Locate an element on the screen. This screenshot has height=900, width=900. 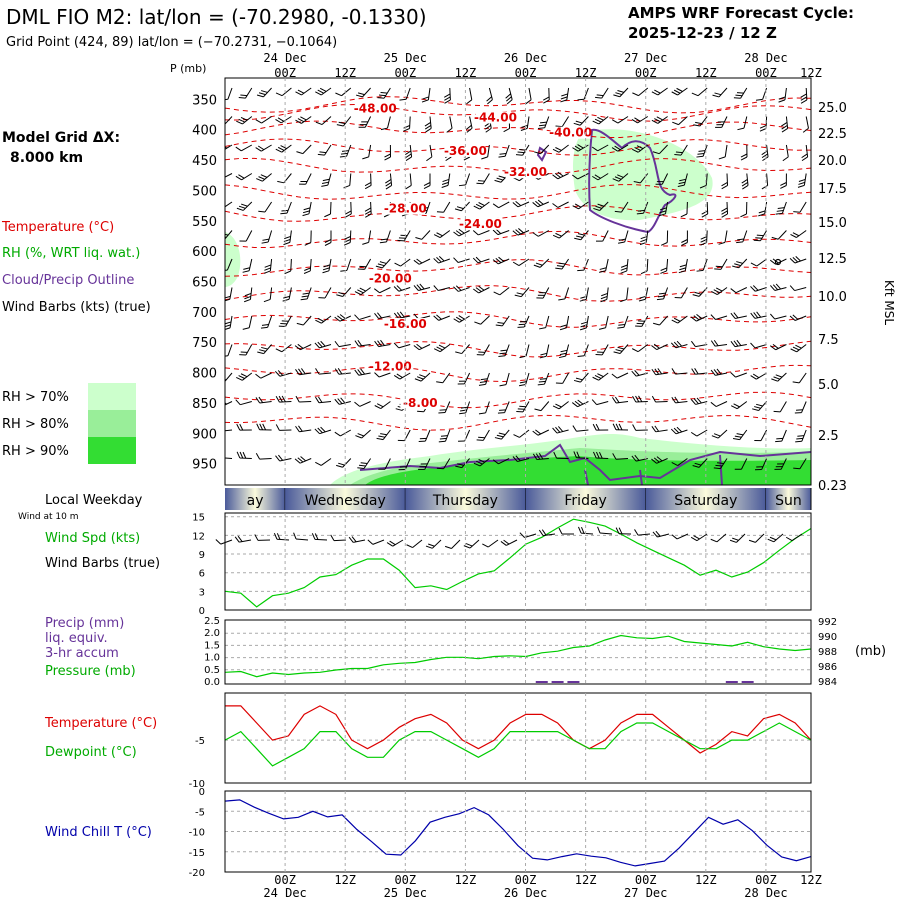
wind-speed-tick: 15 is located at coordinates (198, 518).